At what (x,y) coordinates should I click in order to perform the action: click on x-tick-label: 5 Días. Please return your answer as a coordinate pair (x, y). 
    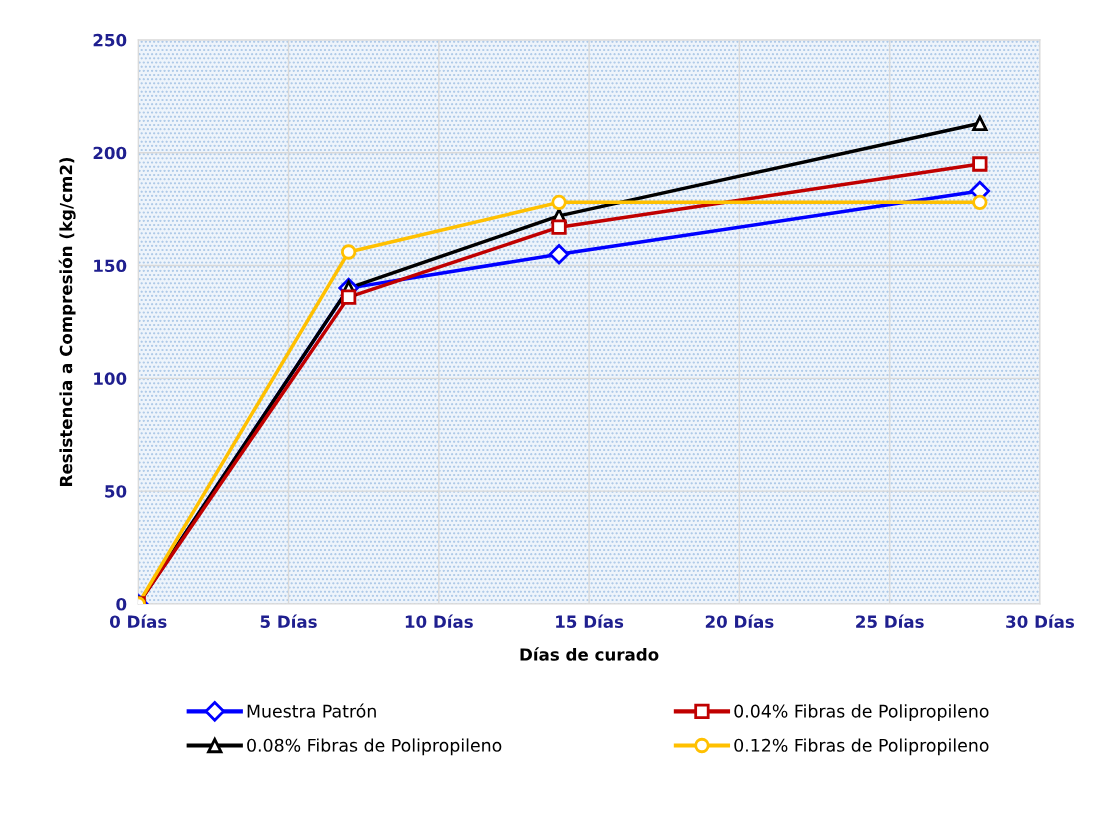
    Looking at the image, I should click on (288, 621).